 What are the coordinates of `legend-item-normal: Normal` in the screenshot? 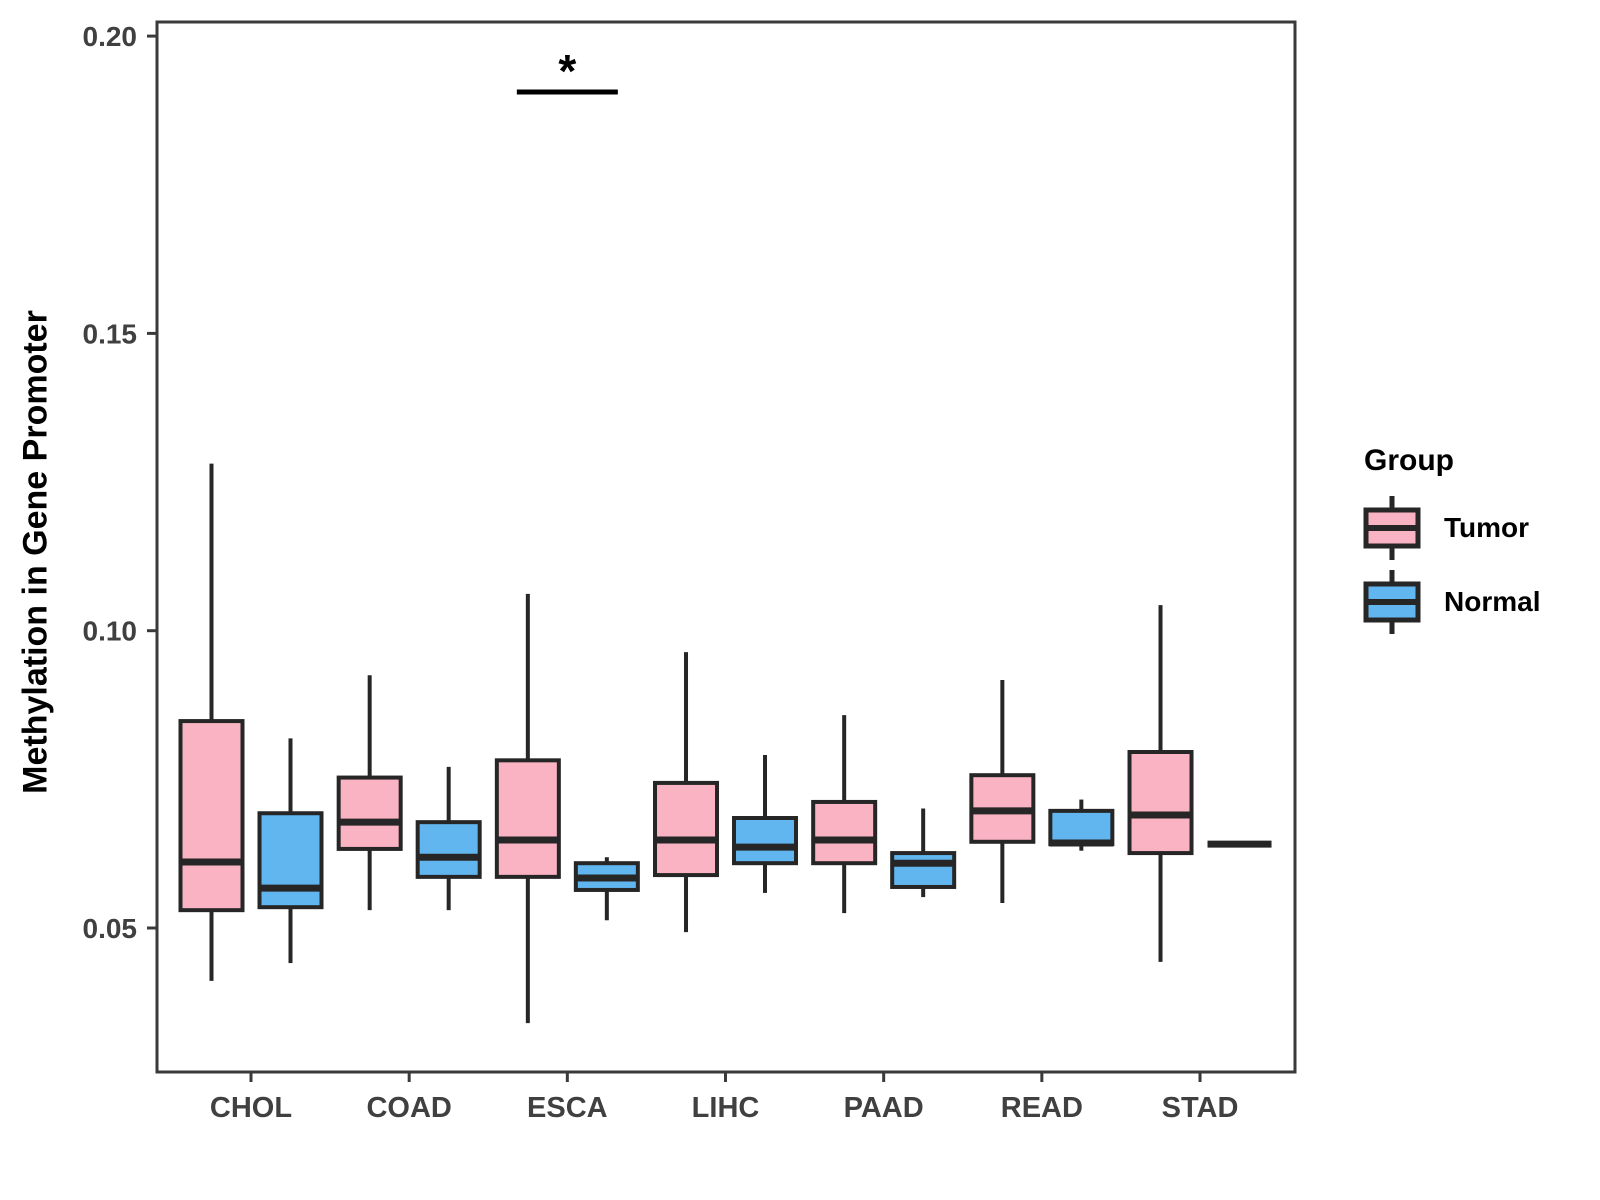 It's located at (1451, 602).